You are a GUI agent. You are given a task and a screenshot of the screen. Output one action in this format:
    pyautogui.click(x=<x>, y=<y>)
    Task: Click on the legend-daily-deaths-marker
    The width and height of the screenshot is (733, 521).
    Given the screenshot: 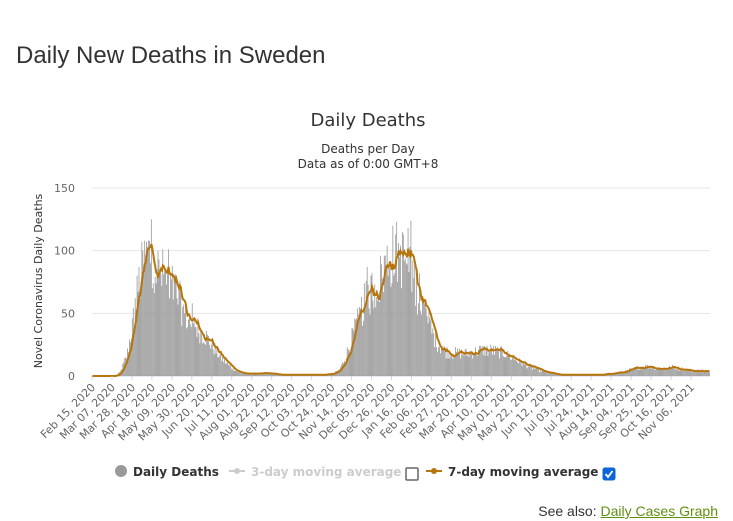 What is the action you would take?
    pyautogui.click(x=121, y=471)
    